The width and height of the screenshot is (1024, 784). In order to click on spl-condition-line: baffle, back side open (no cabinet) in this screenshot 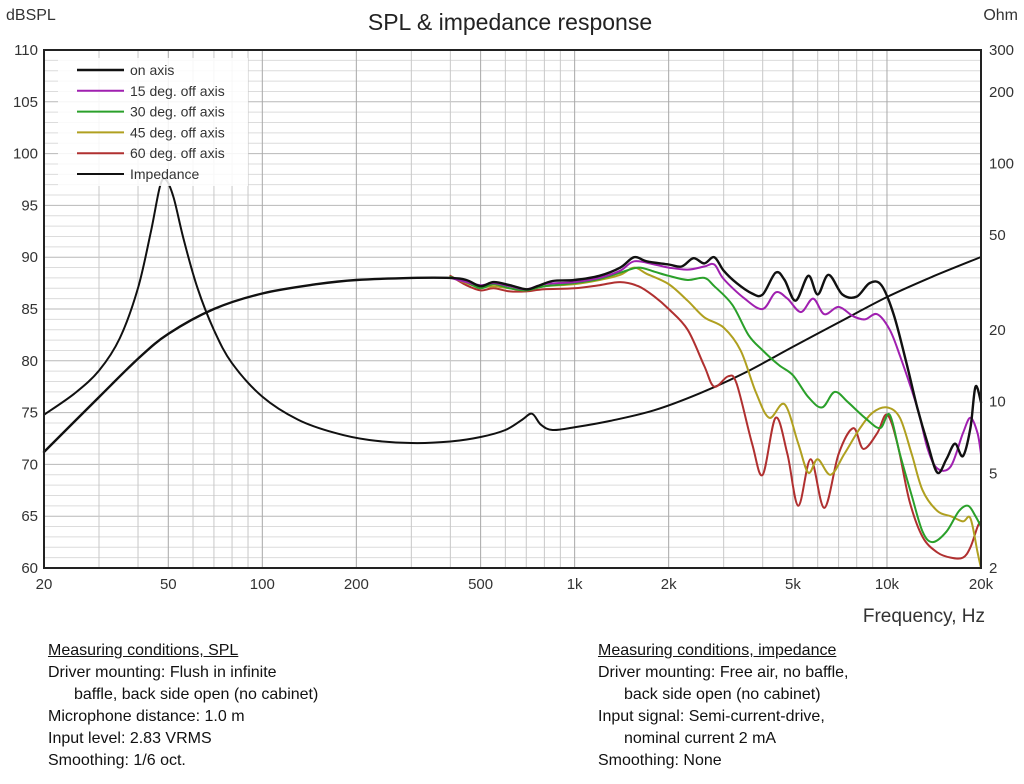, I will do `click(196, 694)`.